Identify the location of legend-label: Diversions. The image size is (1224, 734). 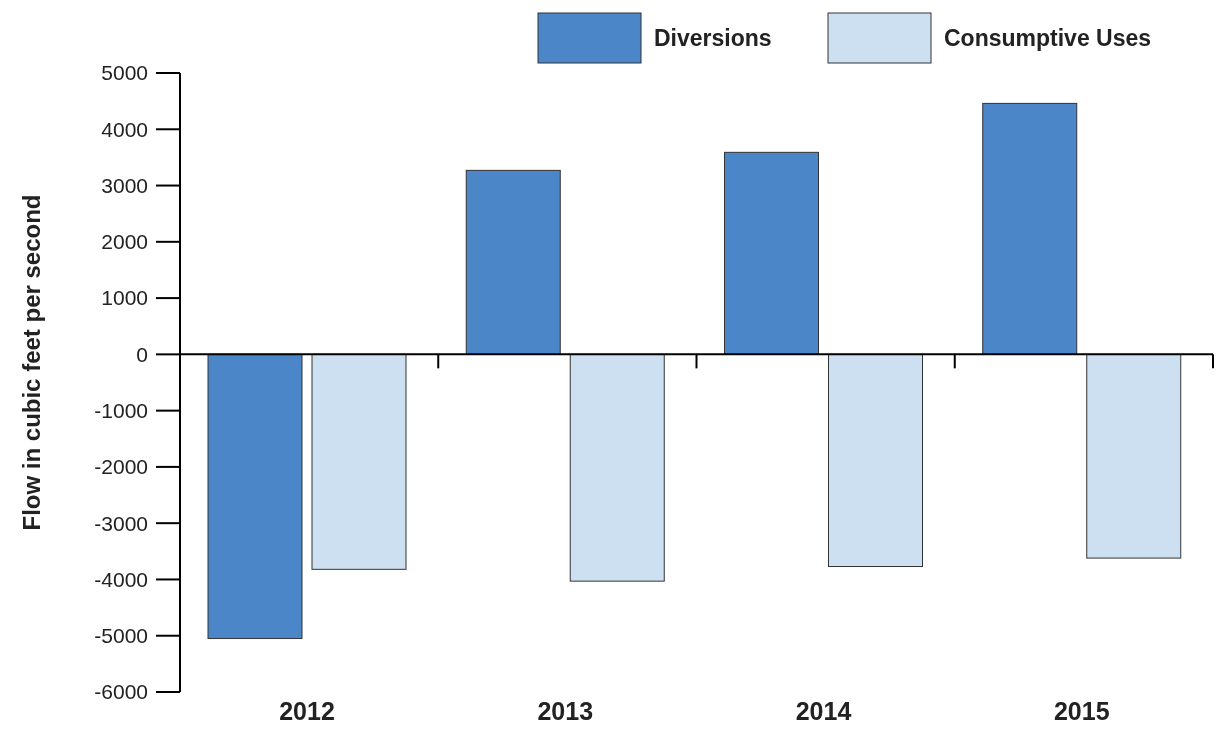
(713, 38).